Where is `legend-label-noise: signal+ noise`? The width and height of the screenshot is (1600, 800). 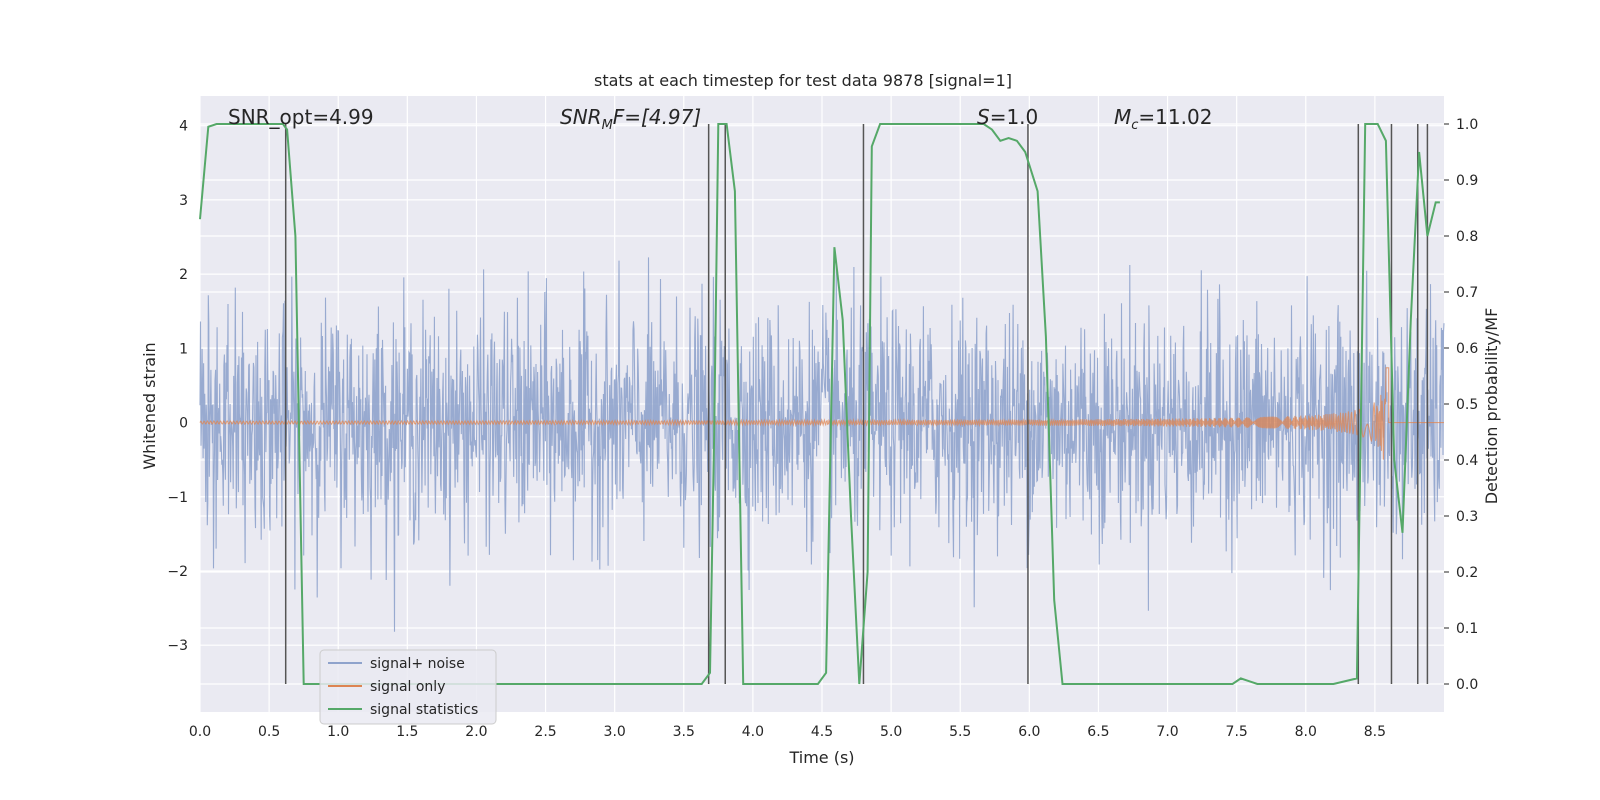
legend-label-noise: signal+ noise is located at coordinates (417, 664).